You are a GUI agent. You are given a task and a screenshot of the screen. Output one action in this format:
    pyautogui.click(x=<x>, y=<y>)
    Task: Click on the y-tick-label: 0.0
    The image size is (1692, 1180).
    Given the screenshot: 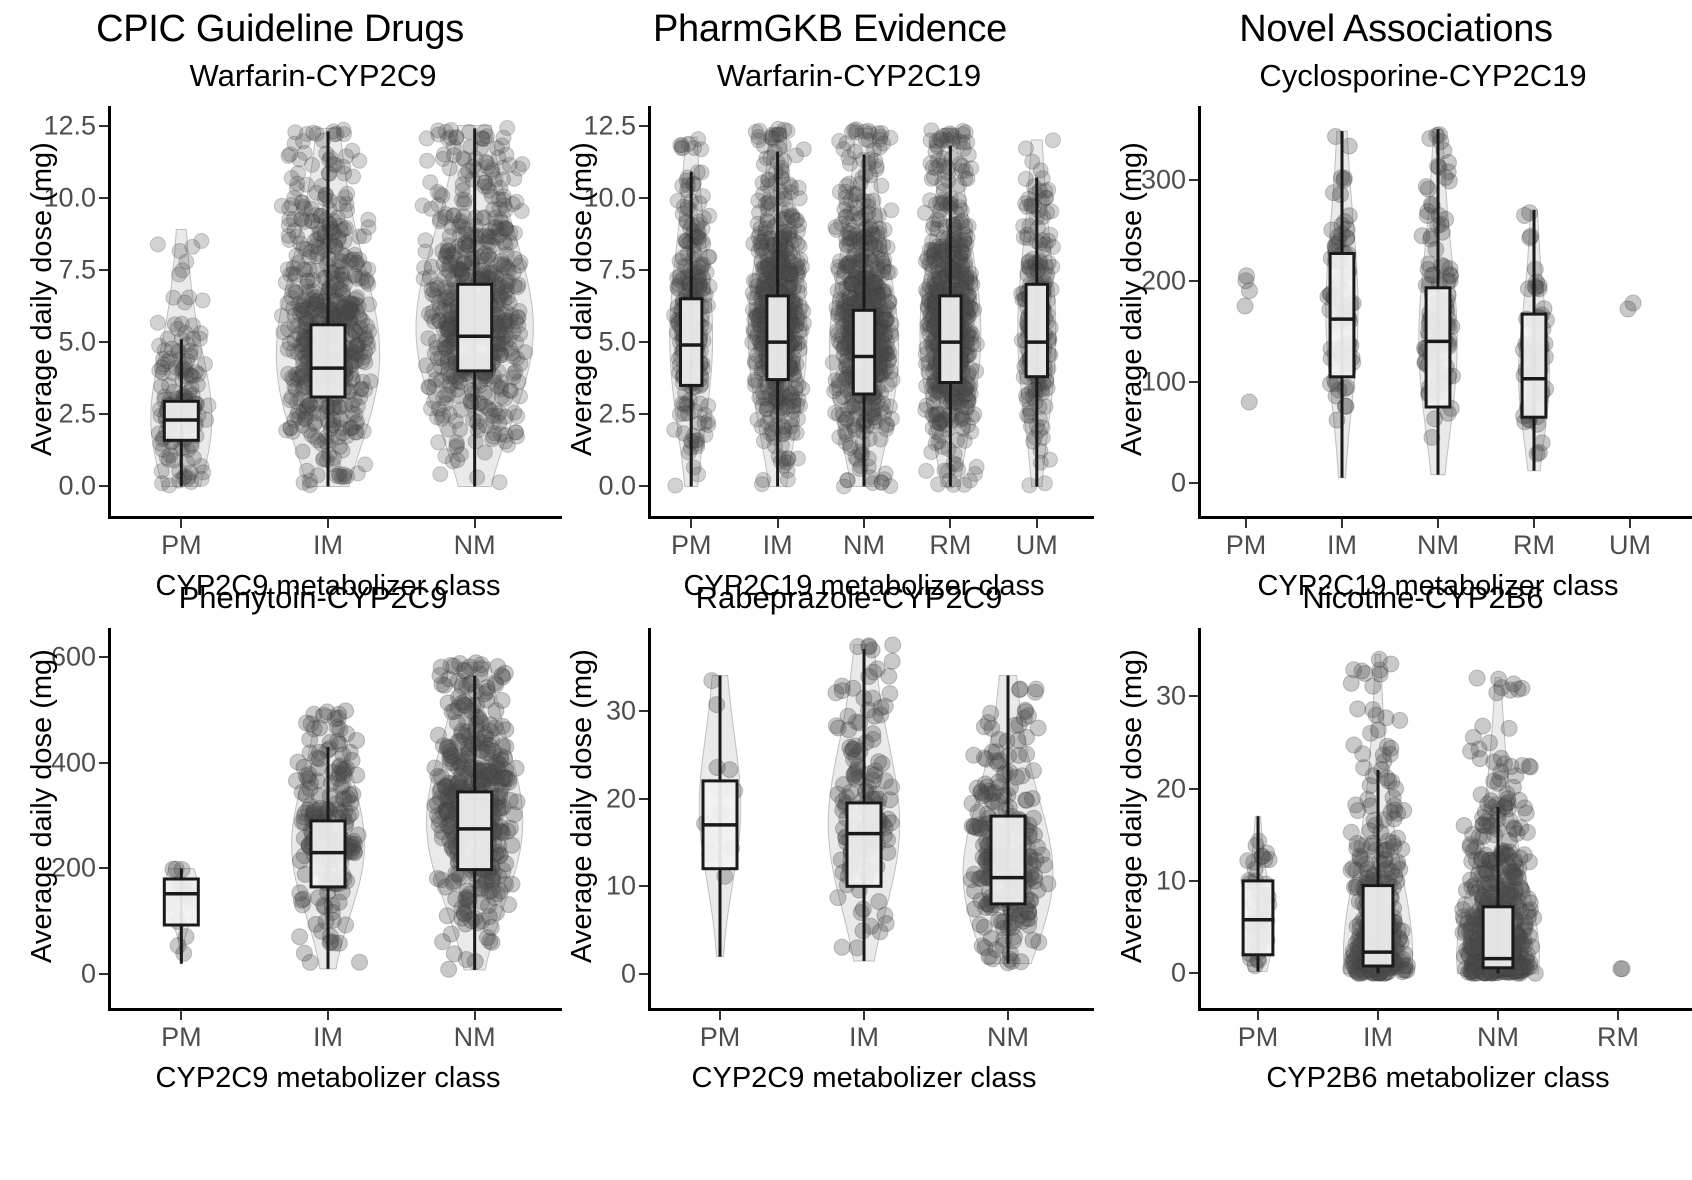 What is the action you would take?
    pyautogui.click(x=77, y=485)
    